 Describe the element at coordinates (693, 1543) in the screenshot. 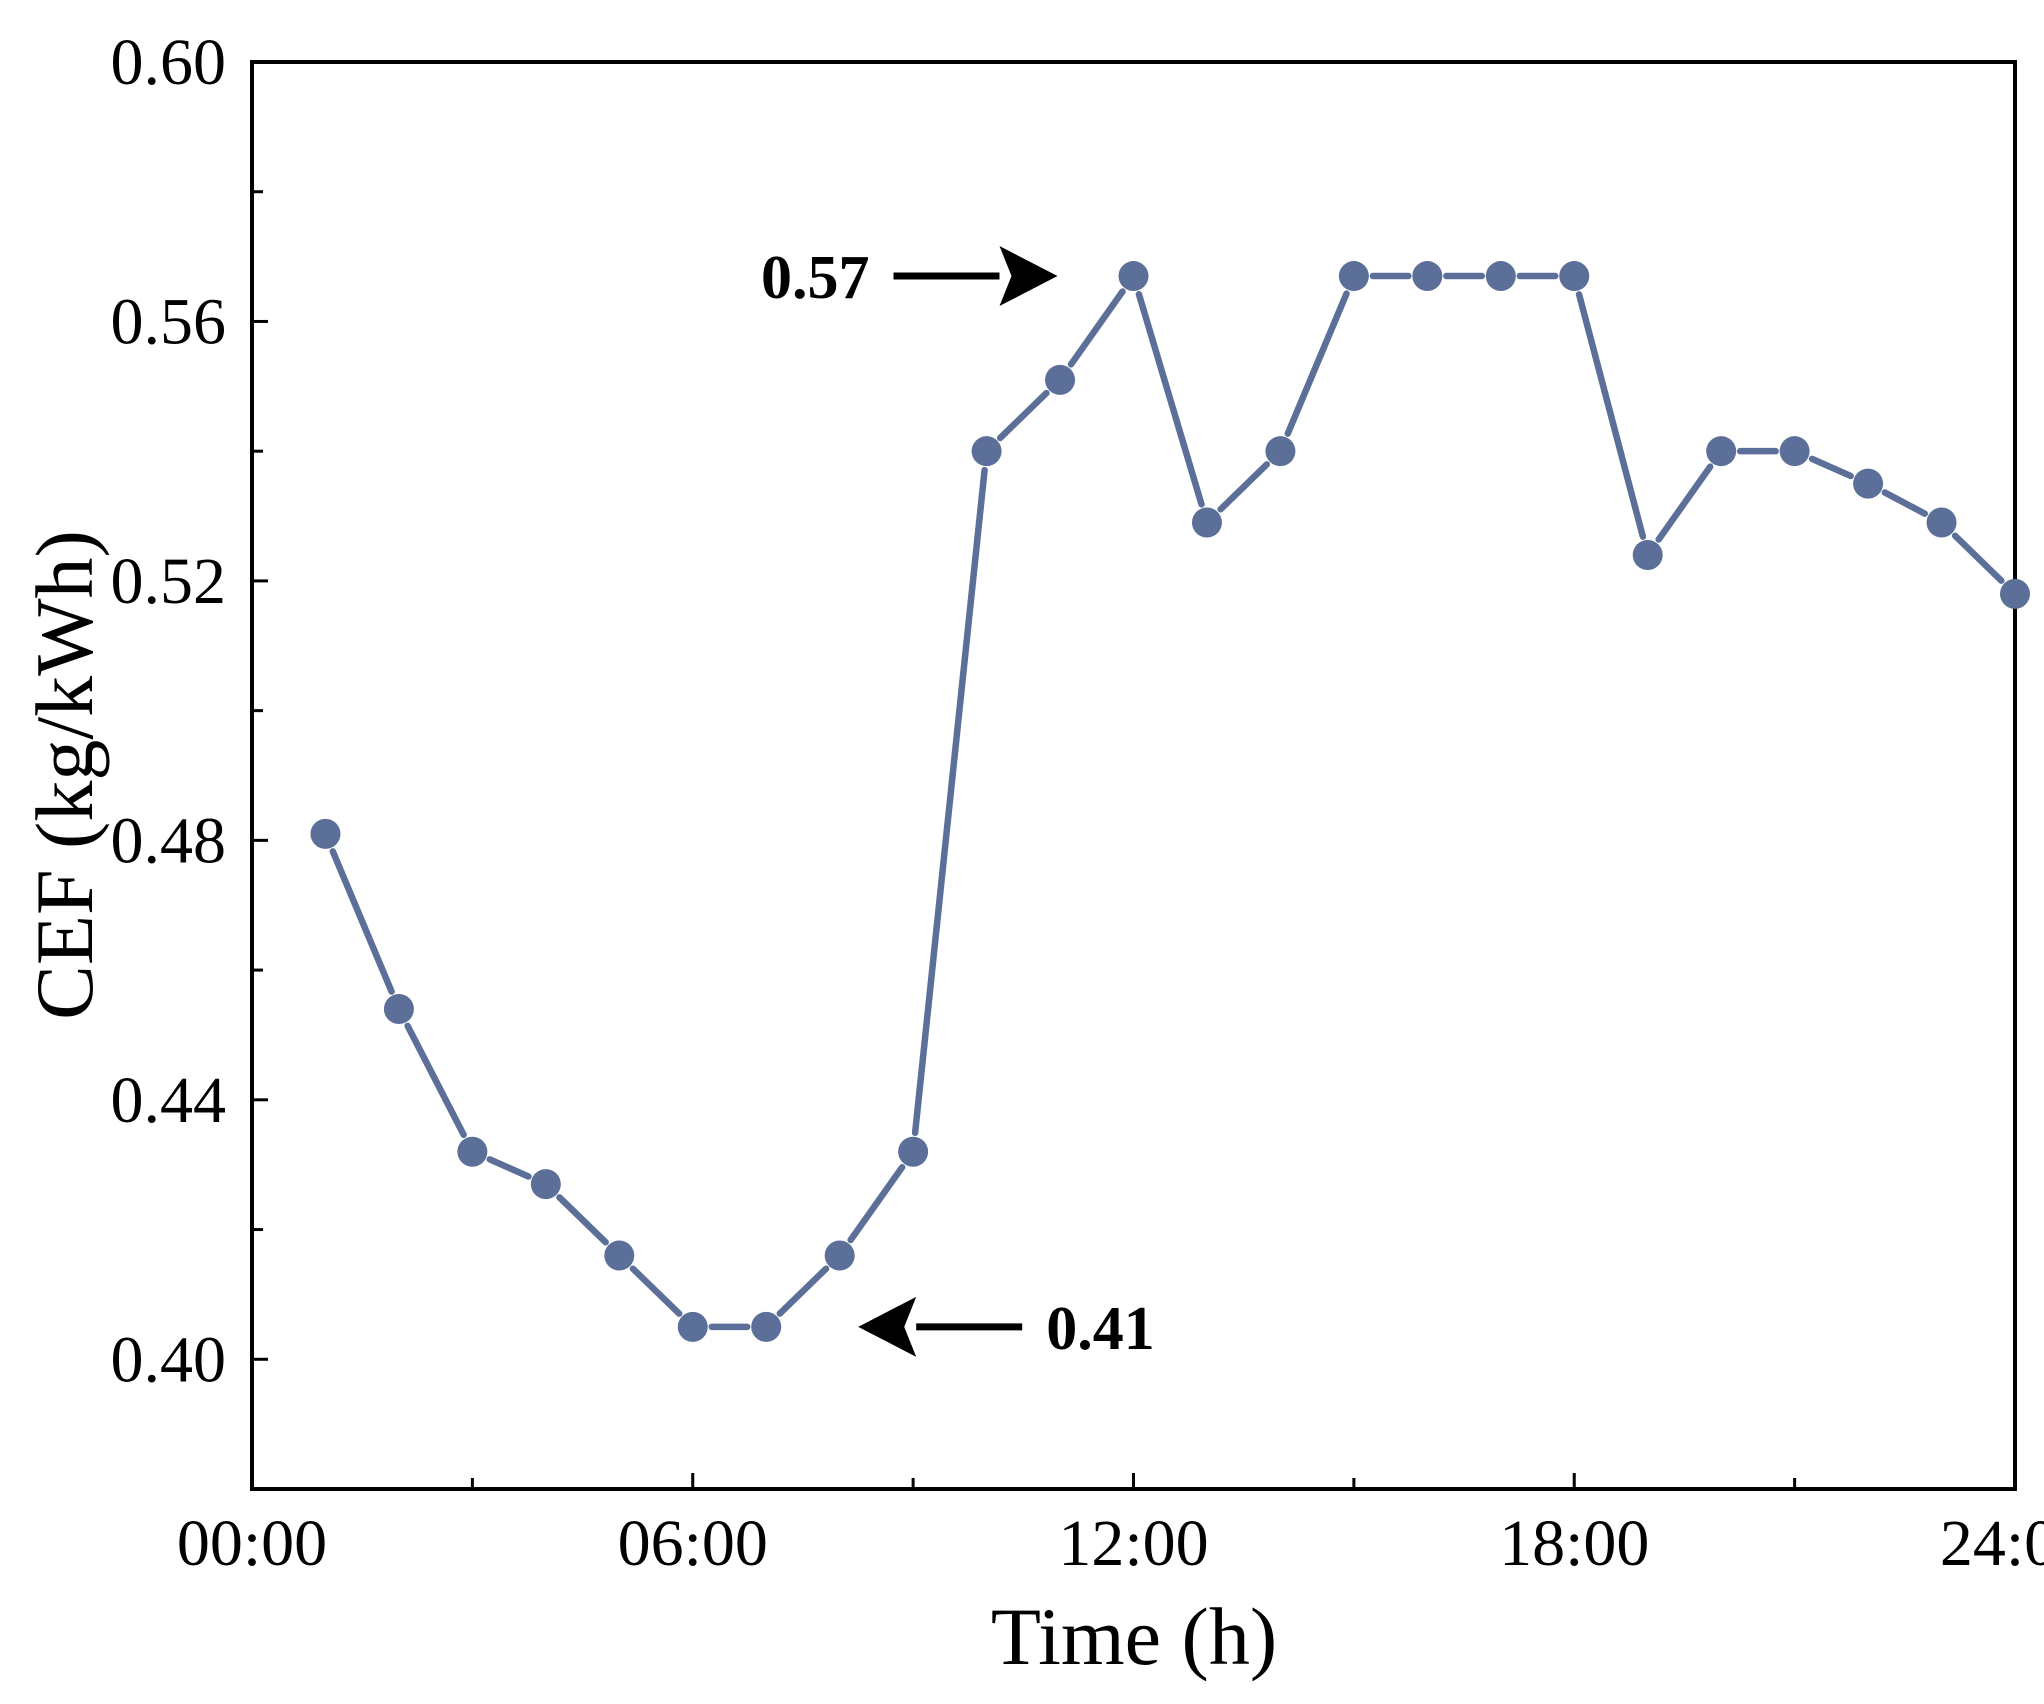

I see `x-tick-label: 06:00` at that location.